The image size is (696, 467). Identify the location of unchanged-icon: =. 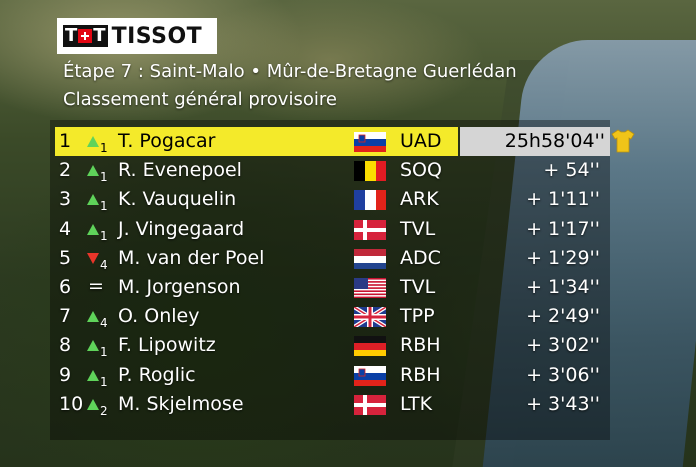
(96, 285).